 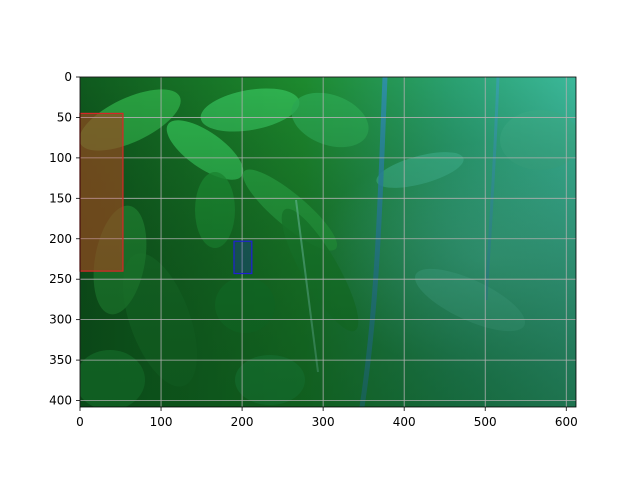 I want to click on x-tick-label: 100, so click(x=161, y=422).